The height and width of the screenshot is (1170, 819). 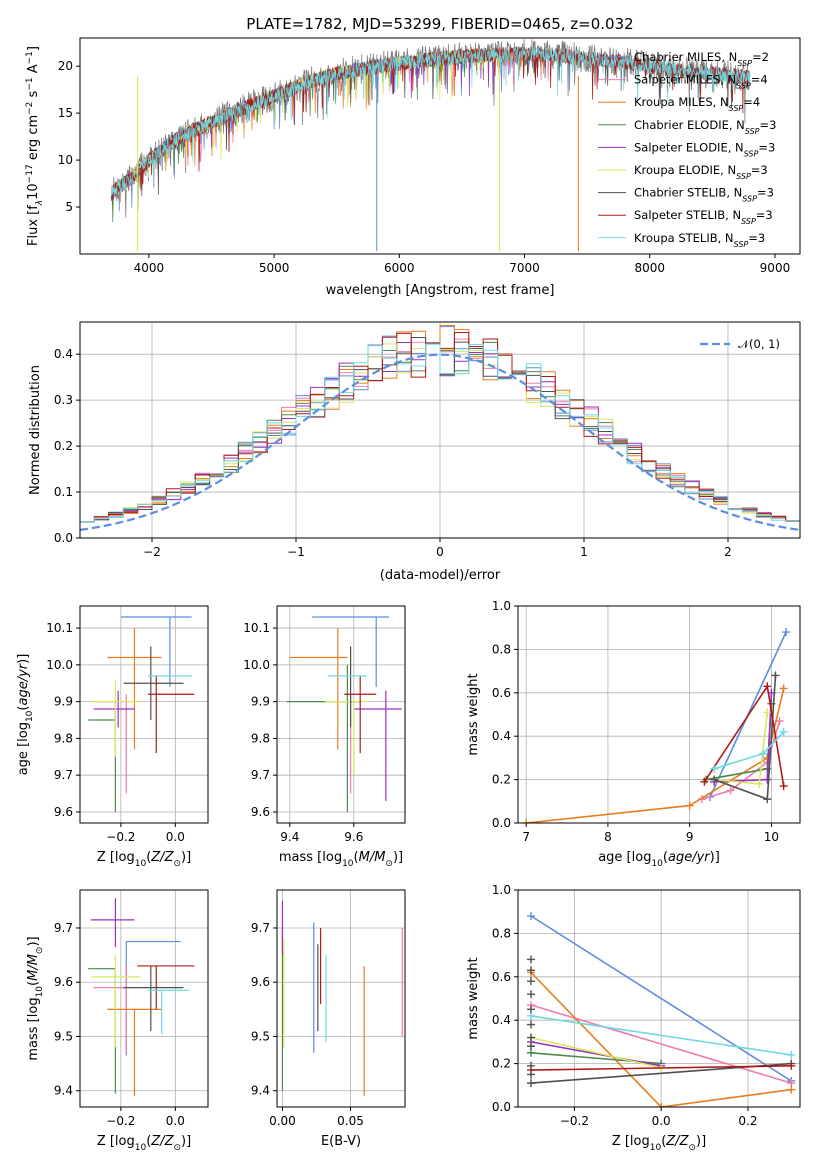 I want to click on x-tick-label: 10, so click(x=771, y=837).